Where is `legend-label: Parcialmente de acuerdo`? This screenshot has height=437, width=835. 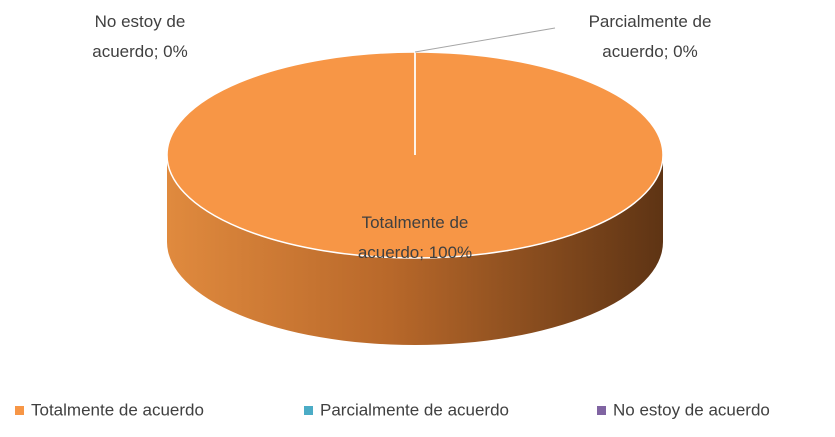
legend-label: Parcialmente de acuerdo is located at coordinates (414, 409).